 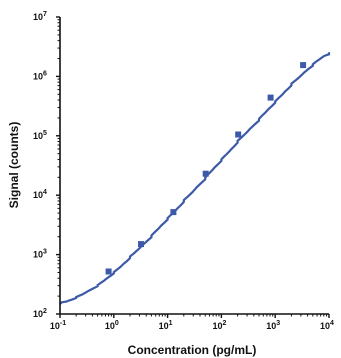 What do you see at coordinates (40, 254) in the screenshot?
I see `y-tick-label: 10³` at bounding box center [40, 254].